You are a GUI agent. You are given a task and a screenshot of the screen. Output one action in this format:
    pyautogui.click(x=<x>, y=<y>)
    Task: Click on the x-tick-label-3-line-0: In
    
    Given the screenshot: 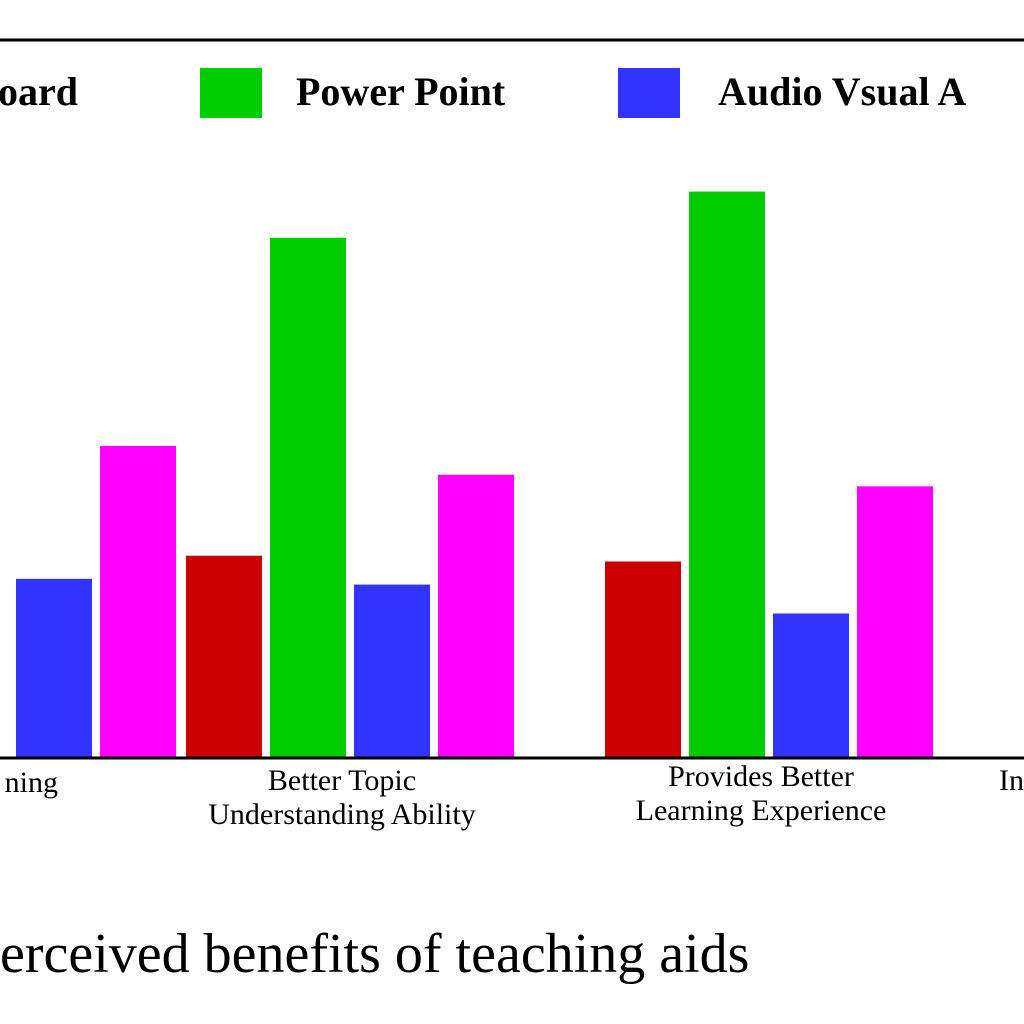 What is the action you would take?
    pyautogui.click(x=1011, y=780)
    